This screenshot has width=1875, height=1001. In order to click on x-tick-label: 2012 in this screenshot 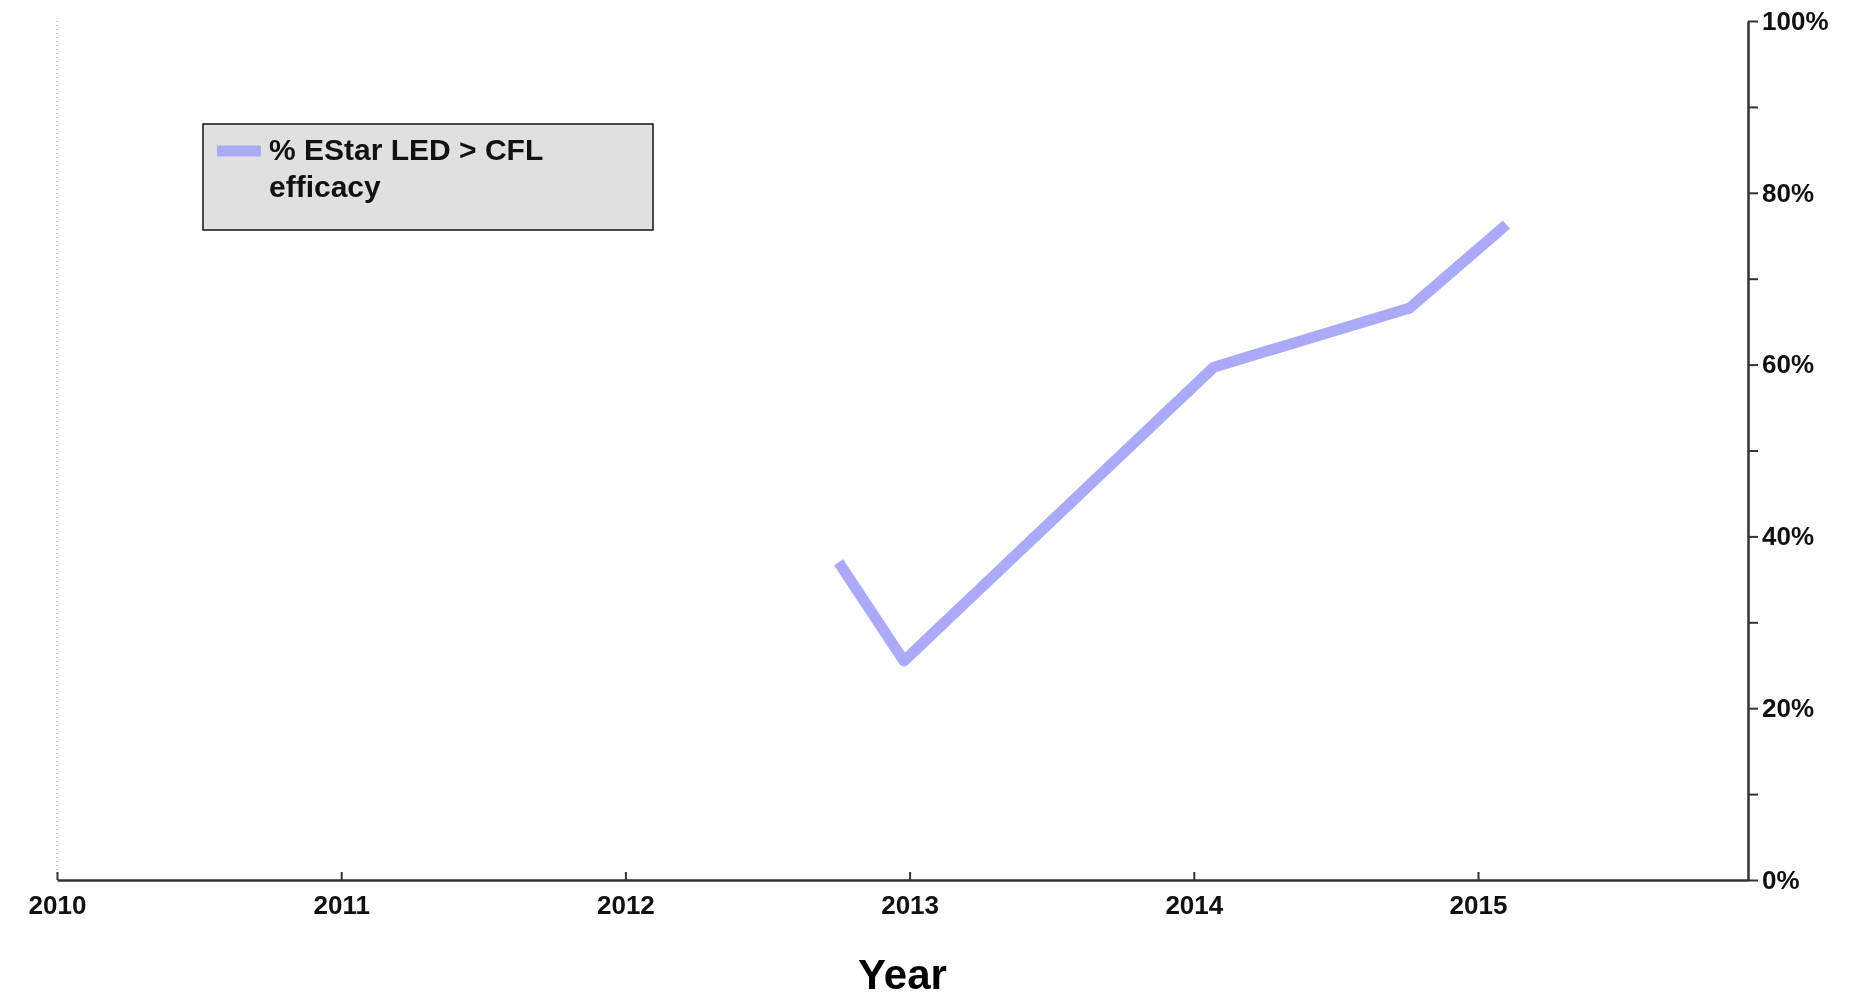, I will do `click(625, 905)`.